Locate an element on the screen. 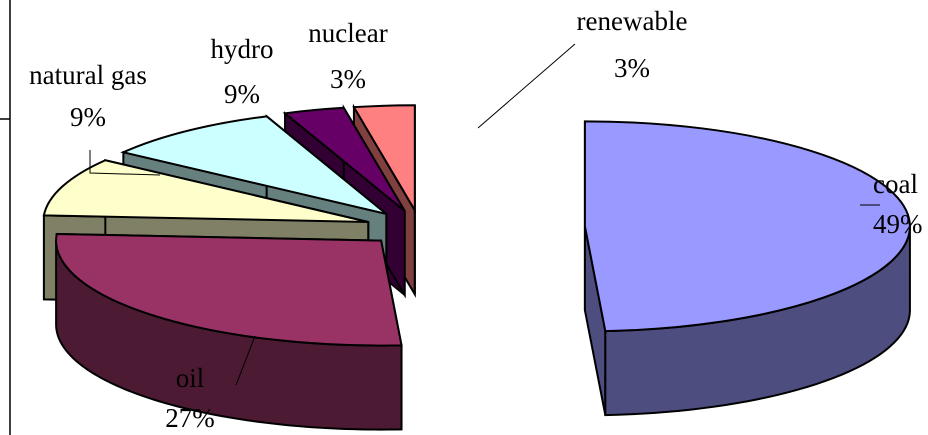 The image size is (928, 435). category-label-coal: coal is located at coordinates (895, 184).